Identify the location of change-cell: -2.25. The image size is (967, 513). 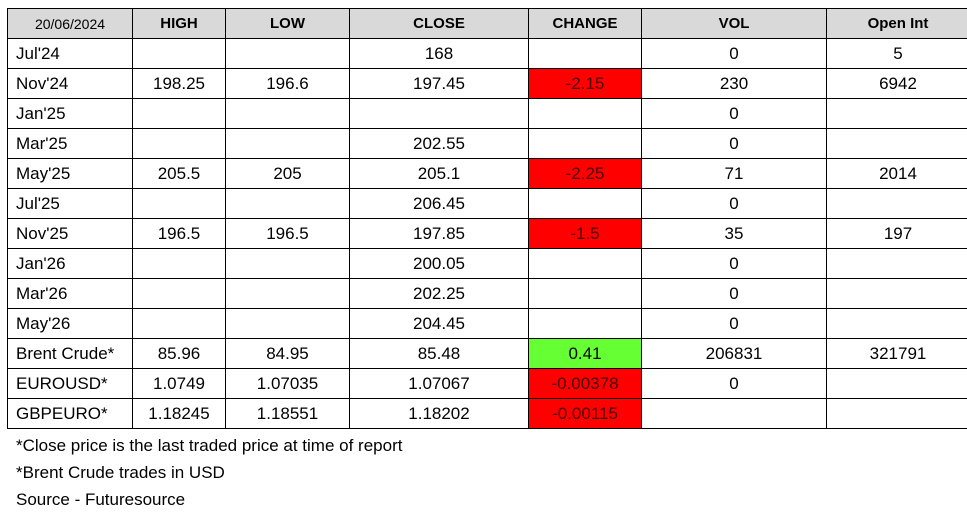
(585, 174).